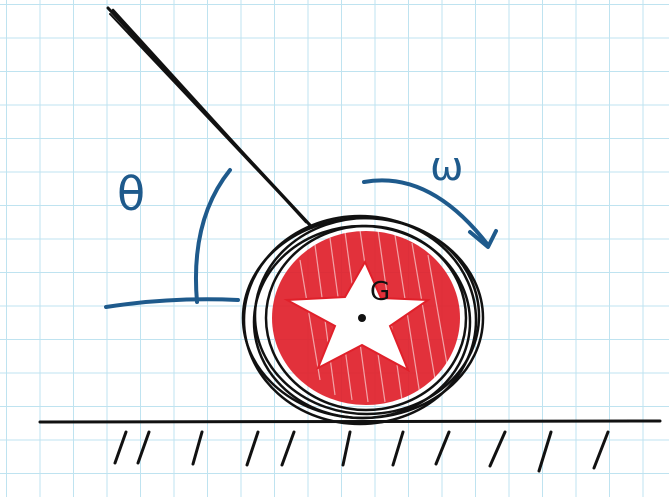  What do you see at coordinates (380, 292) in the screenshot?
I see `center-of-mass-label: G` at bounding box center [380, 292].